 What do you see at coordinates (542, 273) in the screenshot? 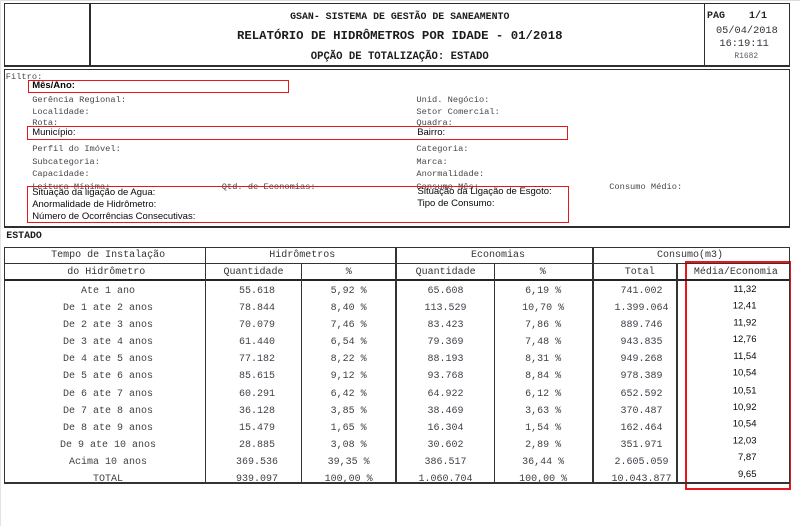
I see `col-header-e-pct: %` at bounding box center [542, 273].